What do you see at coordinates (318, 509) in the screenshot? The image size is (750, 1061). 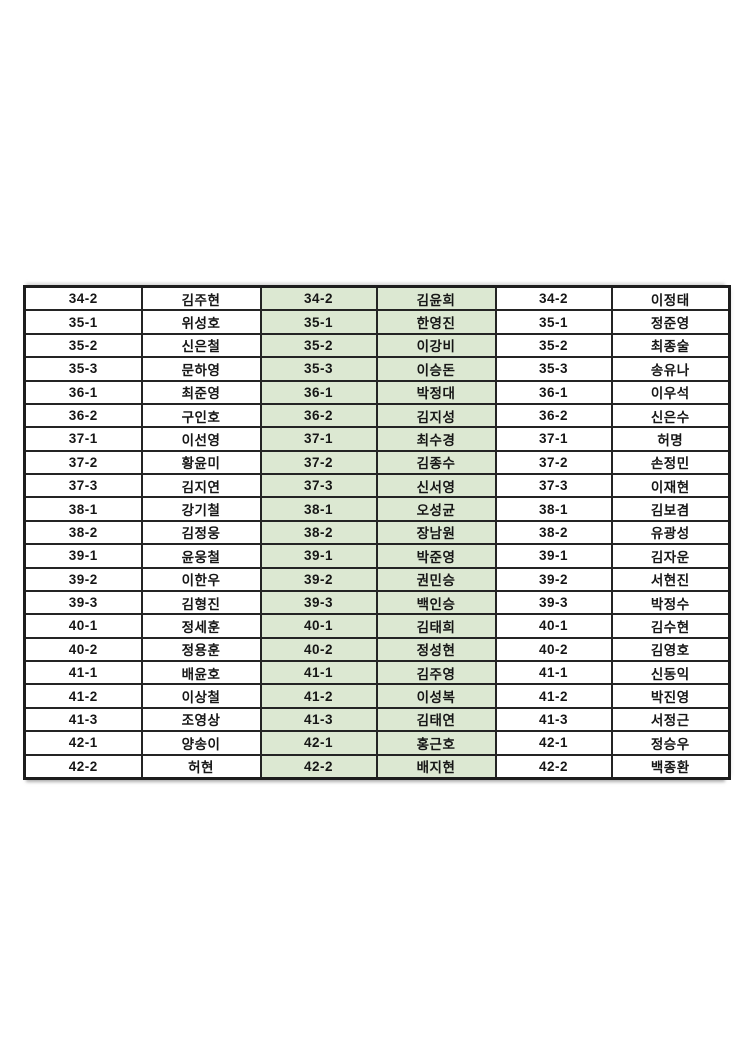 I see `cell-code-middle: 38-1` at bounding box center [318, 509].